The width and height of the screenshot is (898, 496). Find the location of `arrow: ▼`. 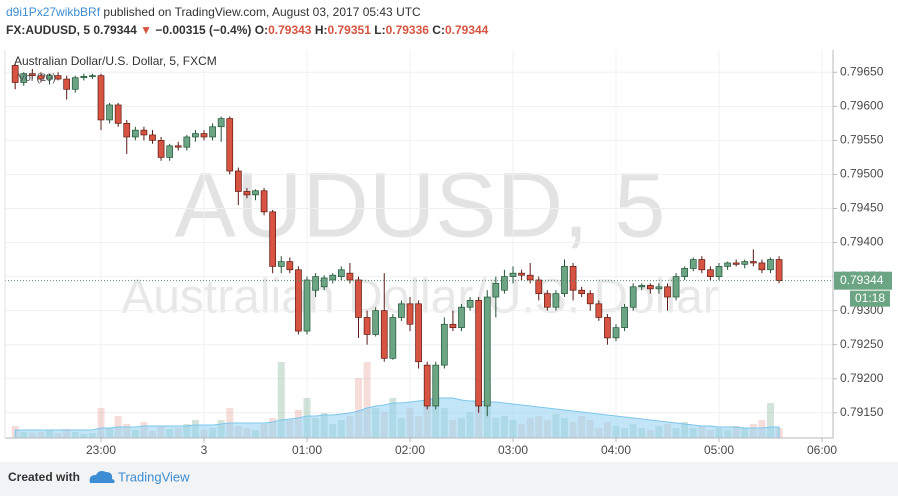

arrow: ▼ is located at coordinates (146, 30).